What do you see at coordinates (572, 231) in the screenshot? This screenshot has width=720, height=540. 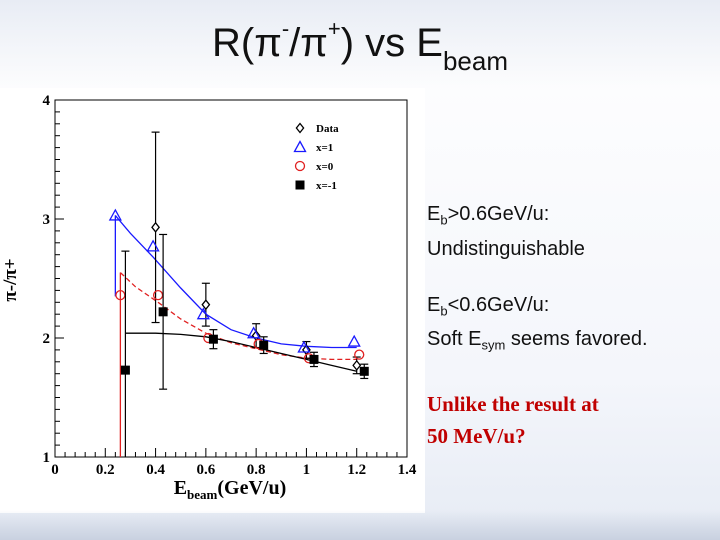 I see `bullet-high-energy: Eb>0.6GeV/u: Undistinguishable` at bounding box center [572, 231].